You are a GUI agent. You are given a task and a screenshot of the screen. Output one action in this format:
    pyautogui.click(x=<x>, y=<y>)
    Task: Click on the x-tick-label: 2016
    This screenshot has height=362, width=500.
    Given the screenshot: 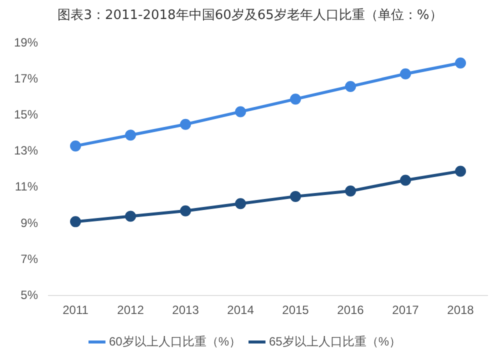 What is the action you would take?
    pyautogui.click(x=350, y=310)
    